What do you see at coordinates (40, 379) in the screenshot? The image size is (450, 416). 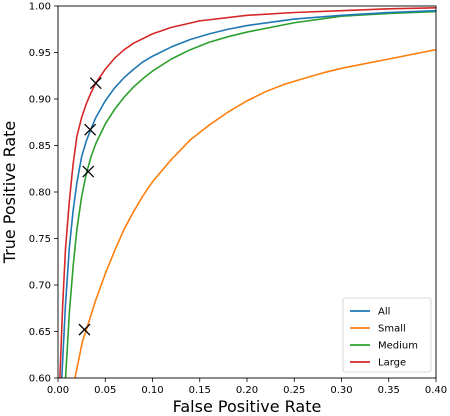 I see `y-tick-label: 0.60` at bounding box center [40, 379].